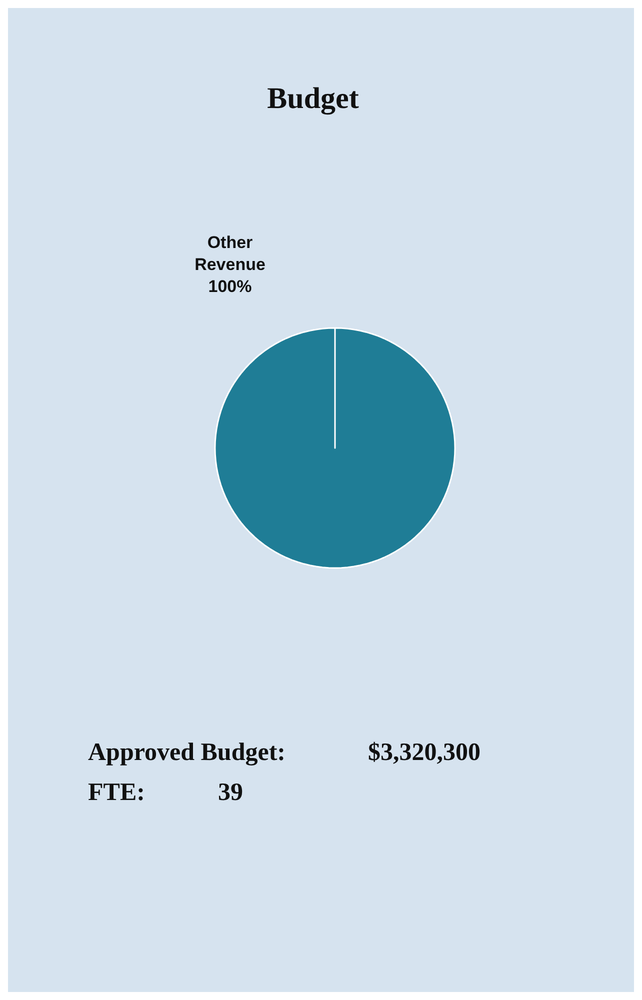 This screenshot has width=642, height=1000. I want to click on text: 39, so click(230, 792).